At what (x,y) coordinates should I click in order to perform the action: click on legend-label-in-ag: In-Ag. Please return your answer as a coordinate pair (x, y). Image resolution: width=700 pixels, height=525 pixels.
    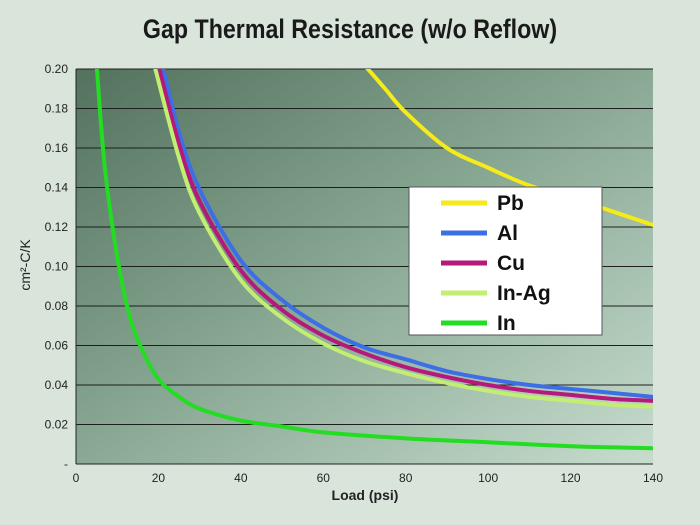
    Looking at the image, I should click on (524, 293).